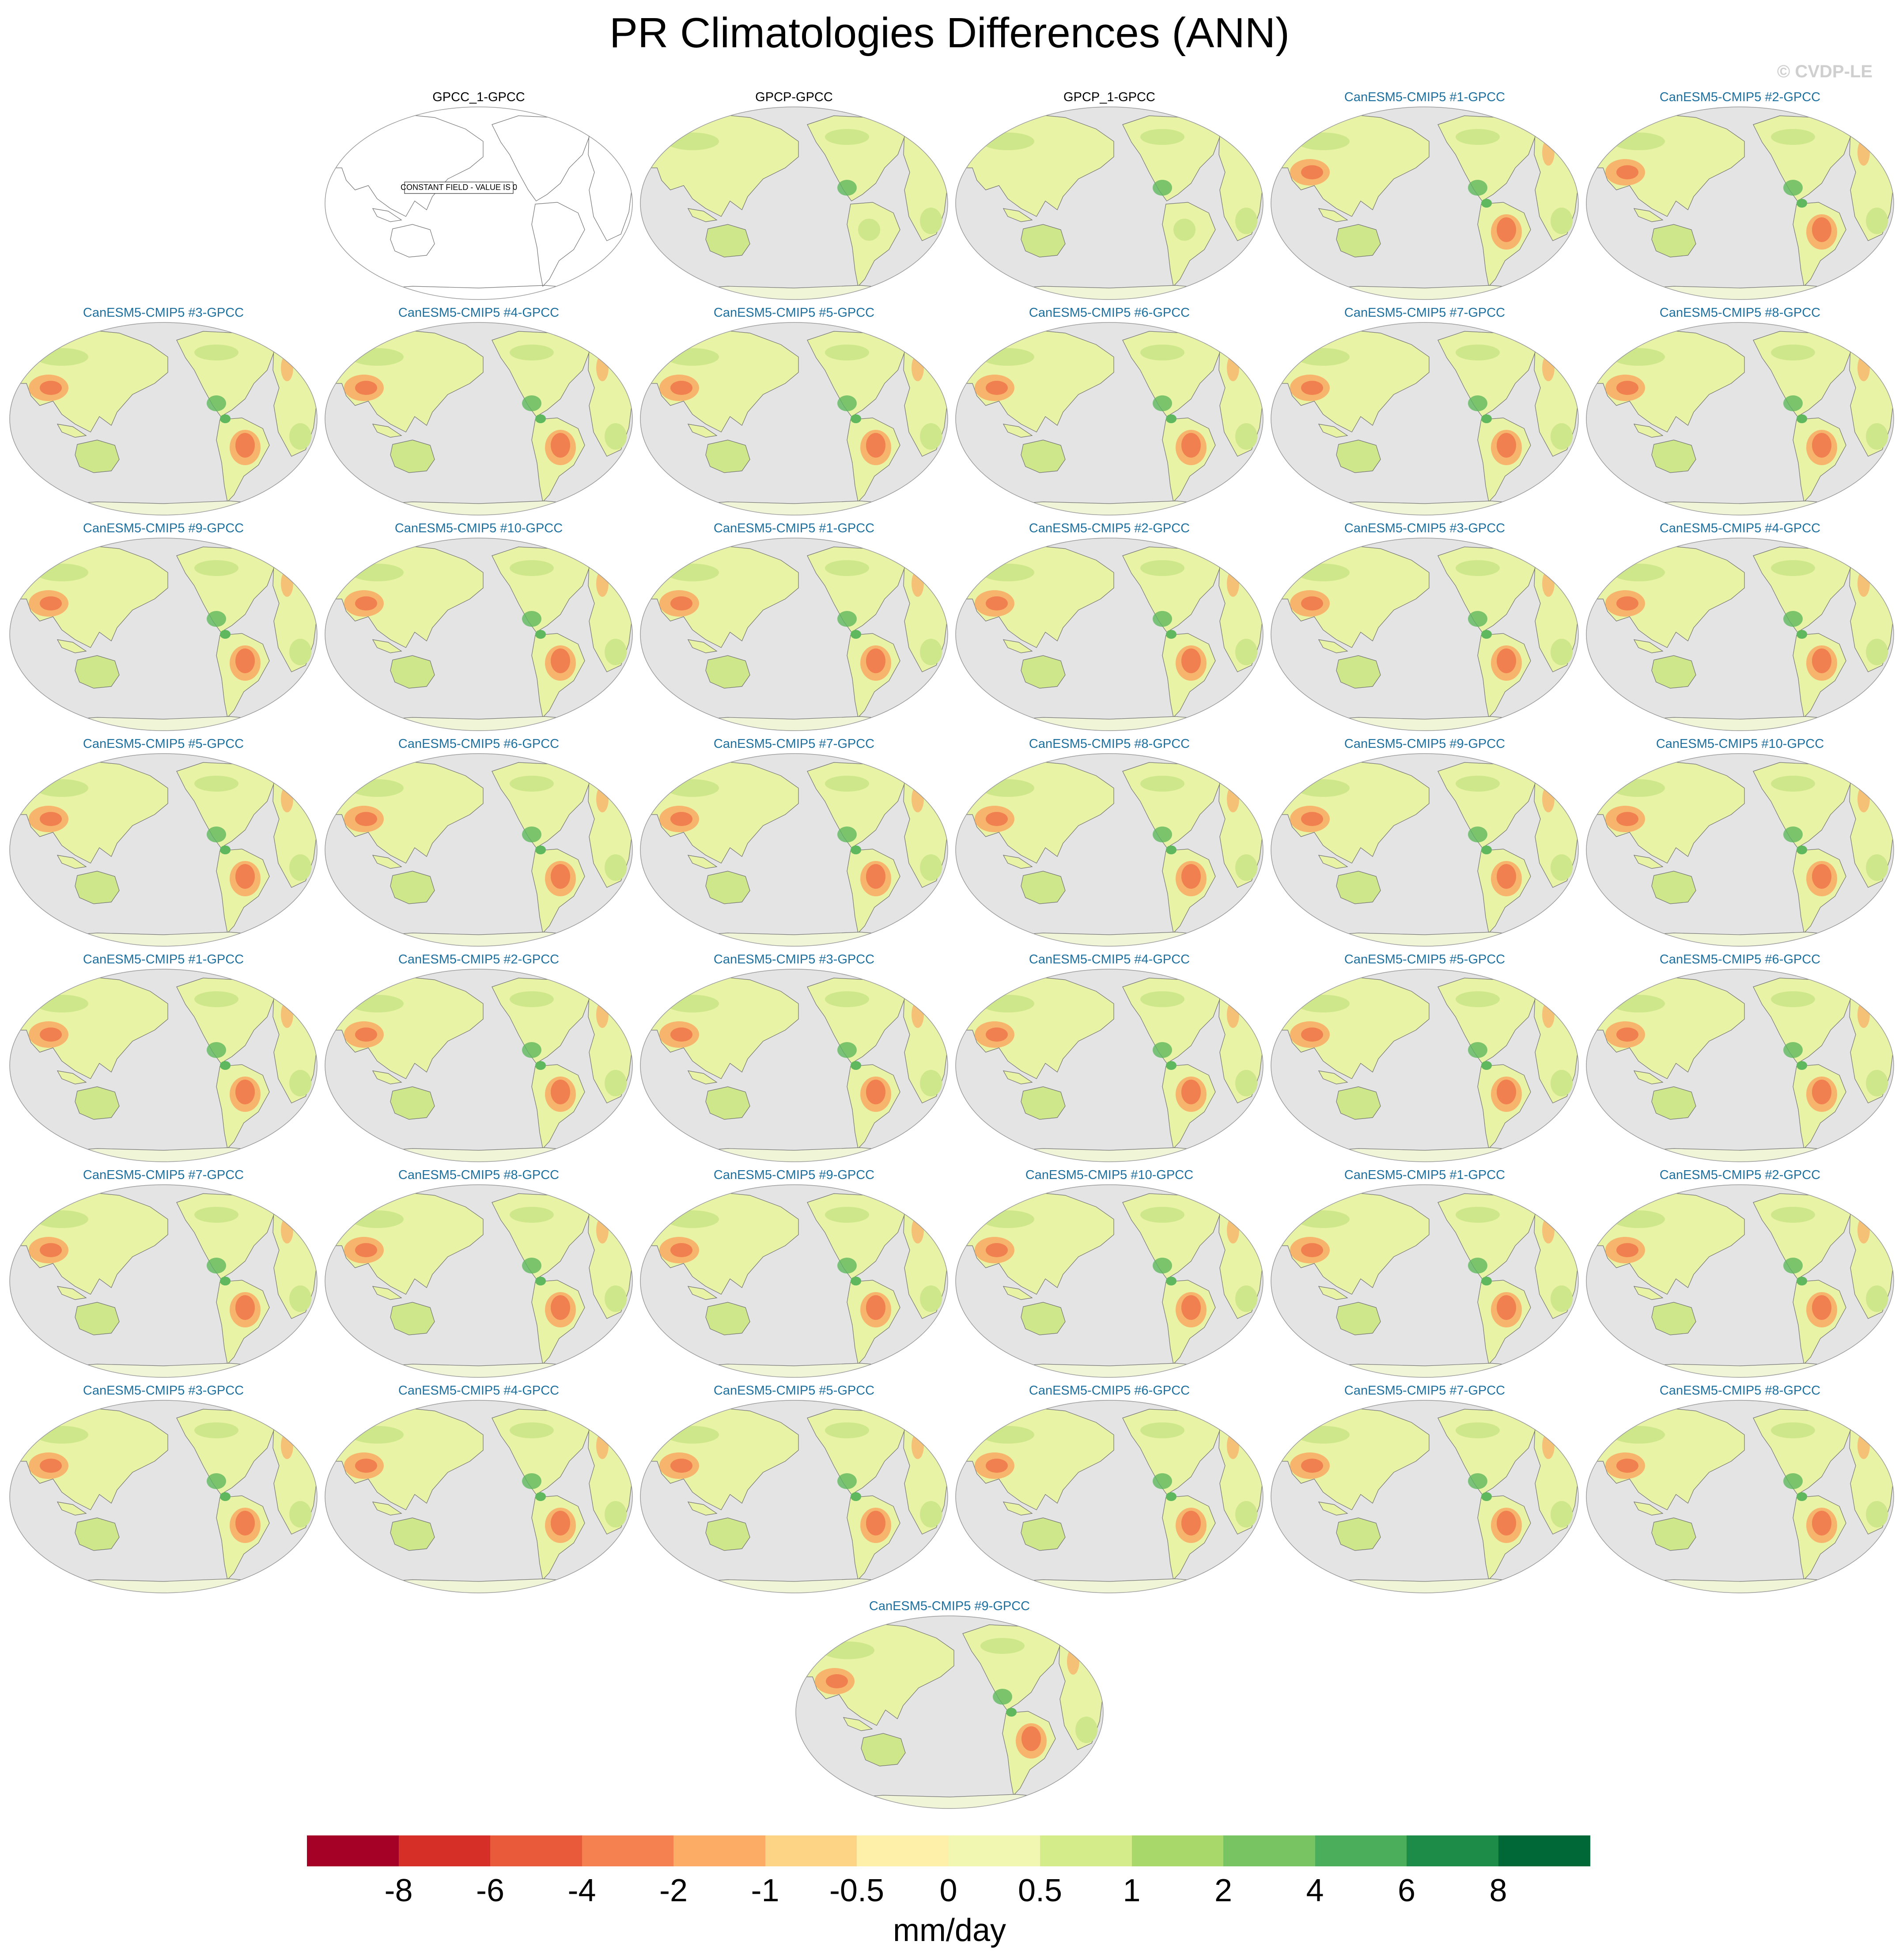 Image resolution: width=1899 pixels, height=1960 pixels. I want to click on panel-title: CanESM5-CMIP5 #6-GPCC, so click(1109, 1391).